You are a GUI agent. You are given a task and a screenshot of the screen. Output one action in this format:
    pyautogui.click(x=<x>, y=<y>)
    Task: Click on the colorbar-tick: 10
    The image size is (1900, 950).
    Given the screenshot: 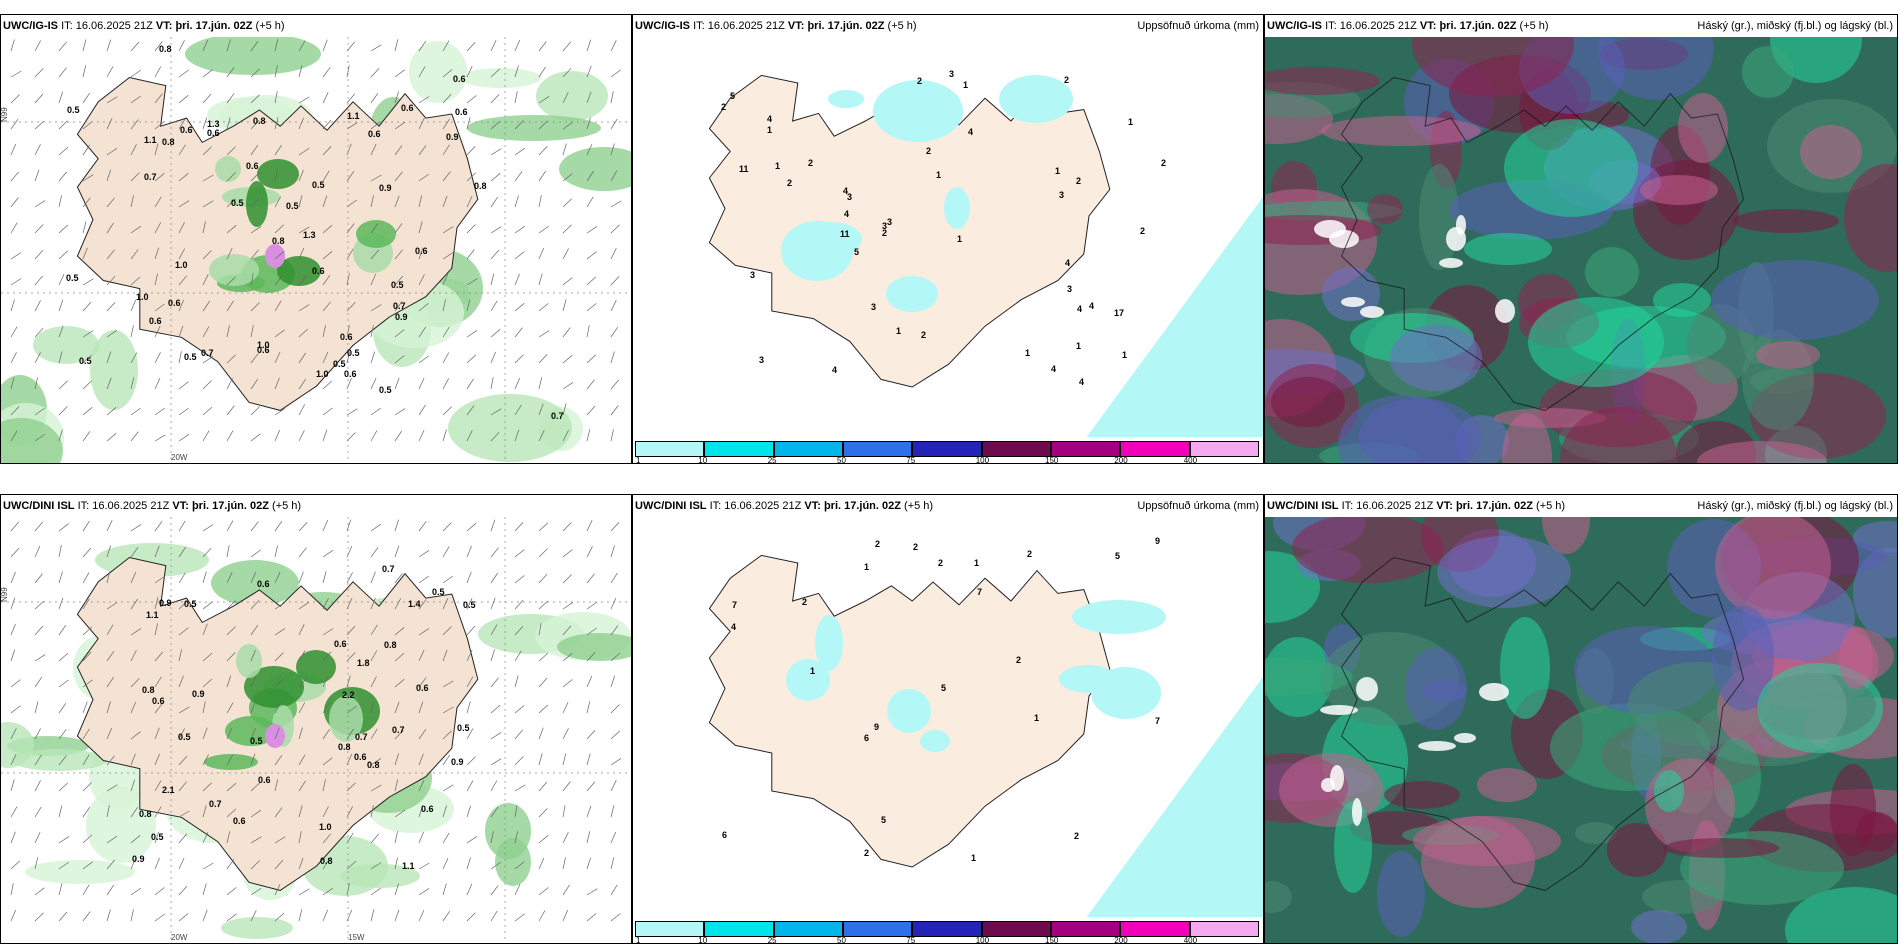 What is the action you would take?
    pyautogui.click(x=703, y=940)
    